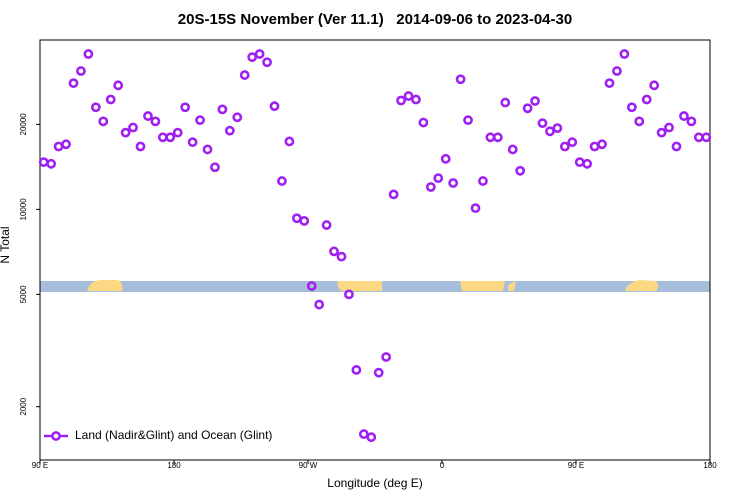  What do you see at coordinates (710, 465) in the screenshot?
I see `x-tick-label: 180` at bounding box center [710, 465].